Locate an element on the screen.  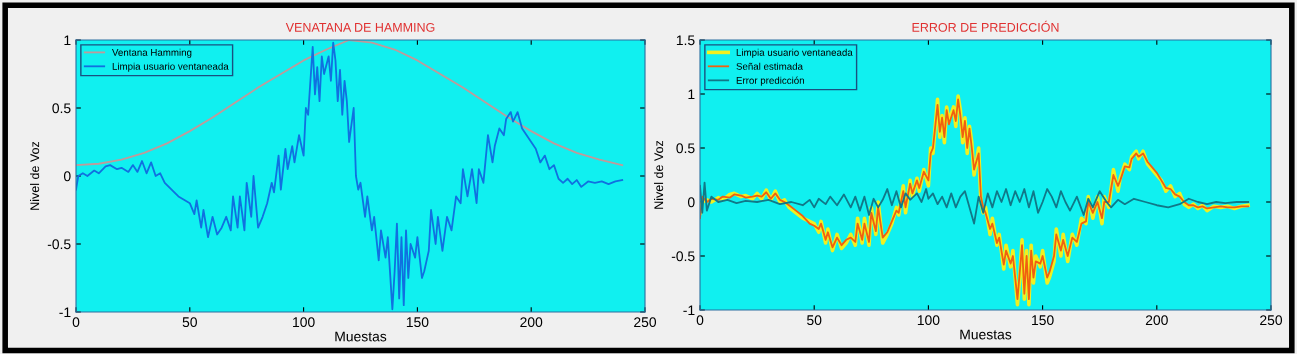
legend-label: Señal estimada is located at coordinates (769, 66).